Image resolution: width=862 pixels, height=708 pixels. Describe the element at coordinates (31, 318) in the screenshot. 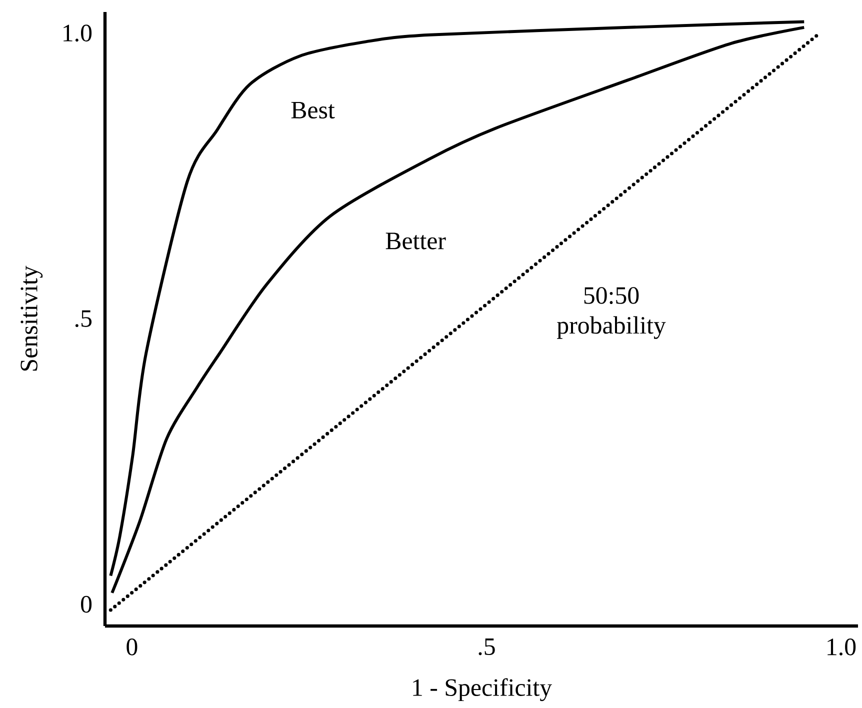

I see `y-axis-title: Sensitivity` at that location.